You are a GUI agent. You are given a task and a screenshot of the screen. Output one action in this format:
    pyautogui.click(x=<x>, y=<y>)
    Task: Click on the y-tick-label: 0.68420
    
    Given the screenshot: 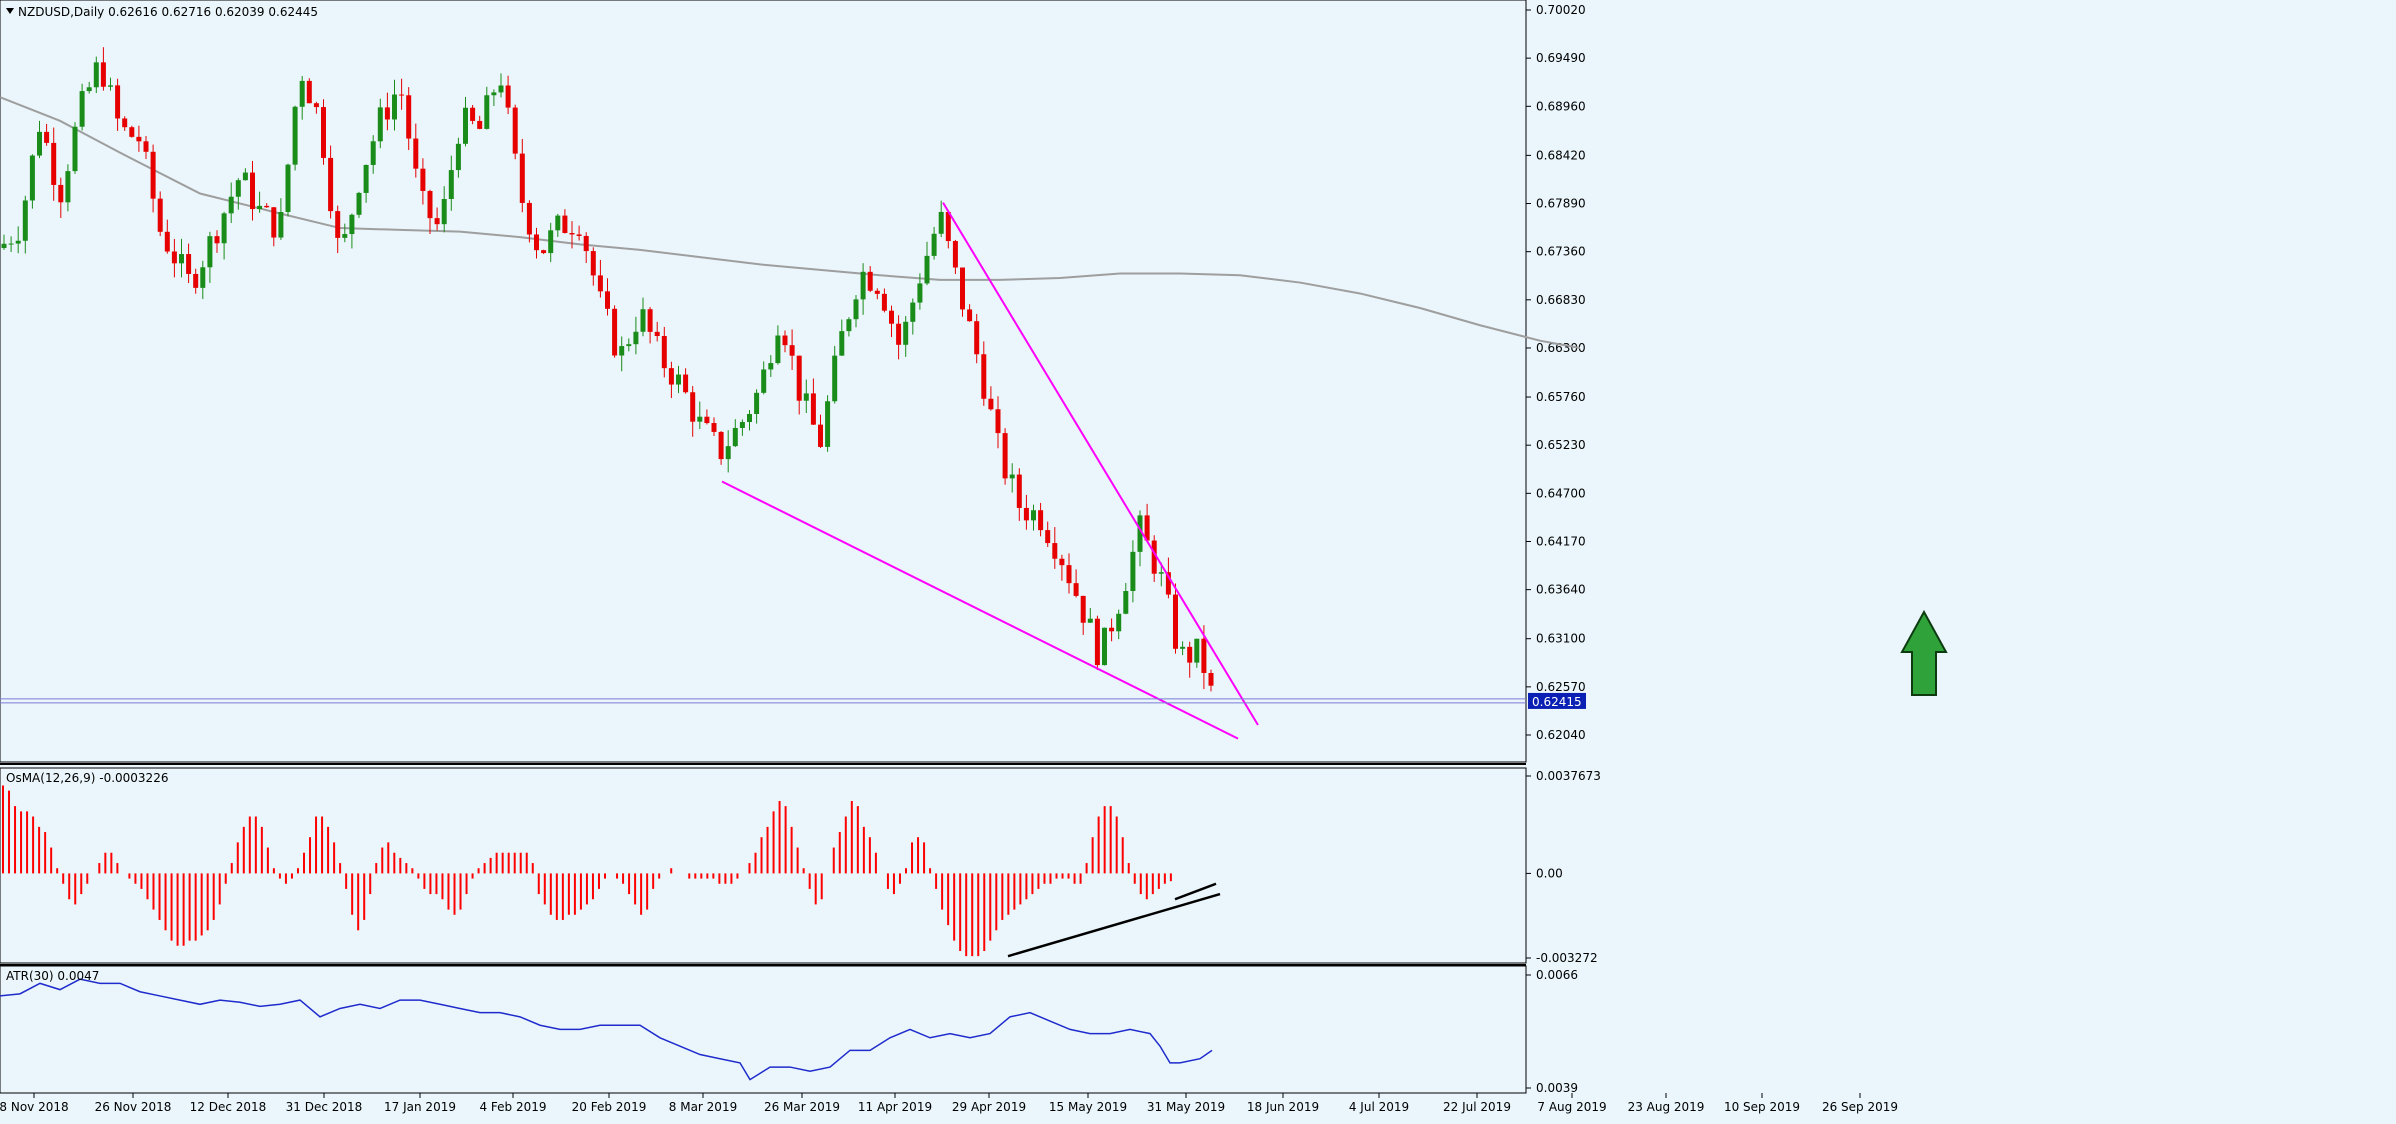 What is the action you would take?
    pyautogui.click(x=1561, y=155)
    